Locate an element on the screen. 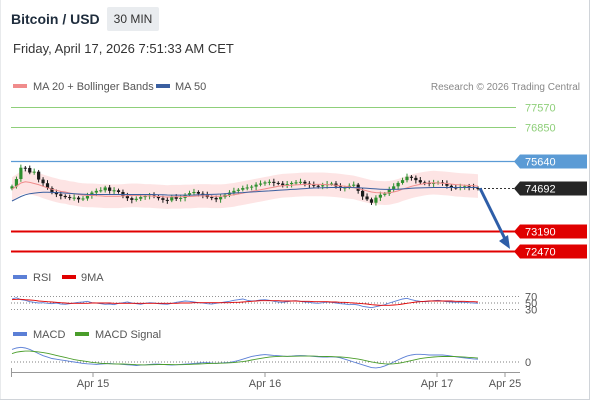 This screenshot has height=400, width=590. macd-signal-legend-swatch is located at coordinates (82, 334).